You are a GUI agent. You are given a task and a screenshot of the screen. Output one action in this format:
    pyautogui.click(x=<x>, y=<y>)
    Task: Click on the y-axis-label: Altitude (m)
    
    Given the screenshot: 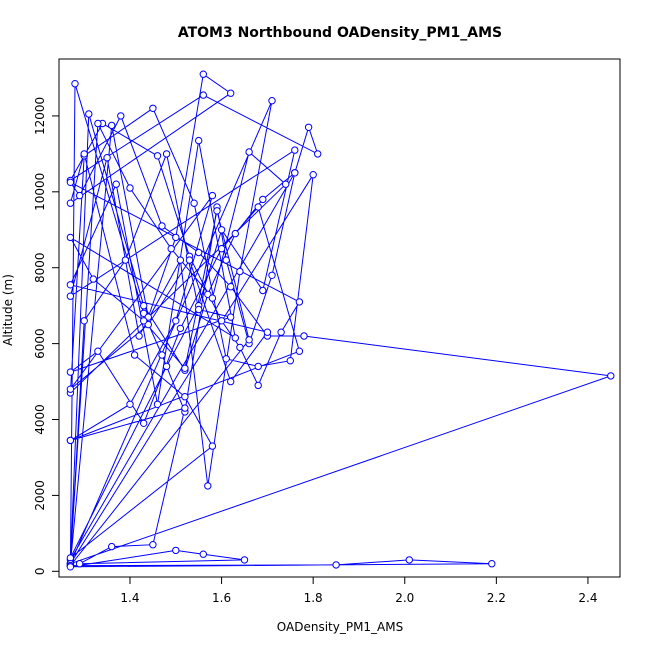 What is the action you would take?
    pyautogui.click(x=8, y=310)
    